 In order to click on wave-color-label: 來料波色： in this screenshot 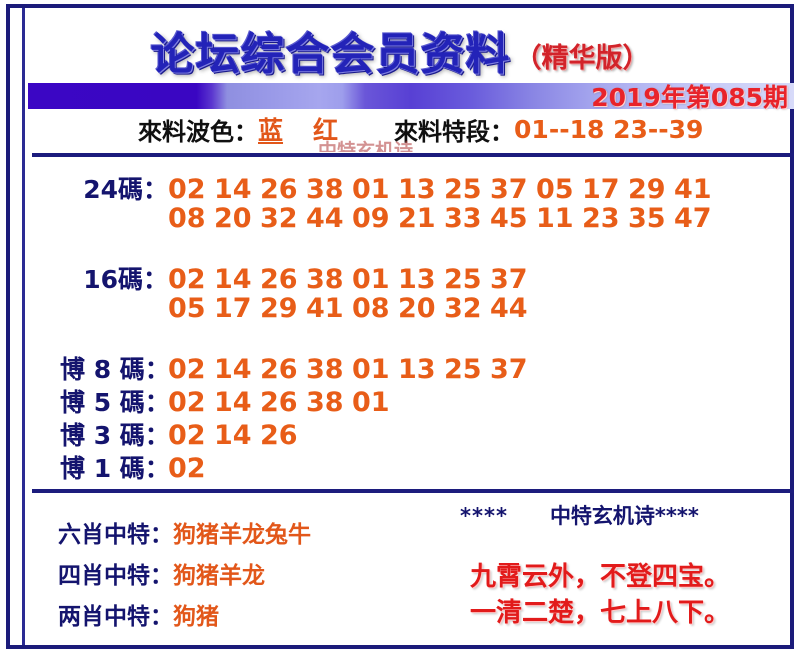, I will do `click(198, 131)`.